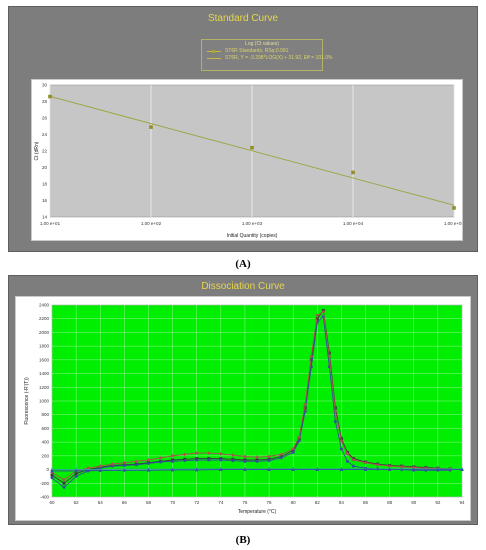 This screenshot has height=550, width=486. What do you see at coordinates (45, 167) in the screenshot?
I see `y-tick-label: 20` at bounding box center [45, 167].